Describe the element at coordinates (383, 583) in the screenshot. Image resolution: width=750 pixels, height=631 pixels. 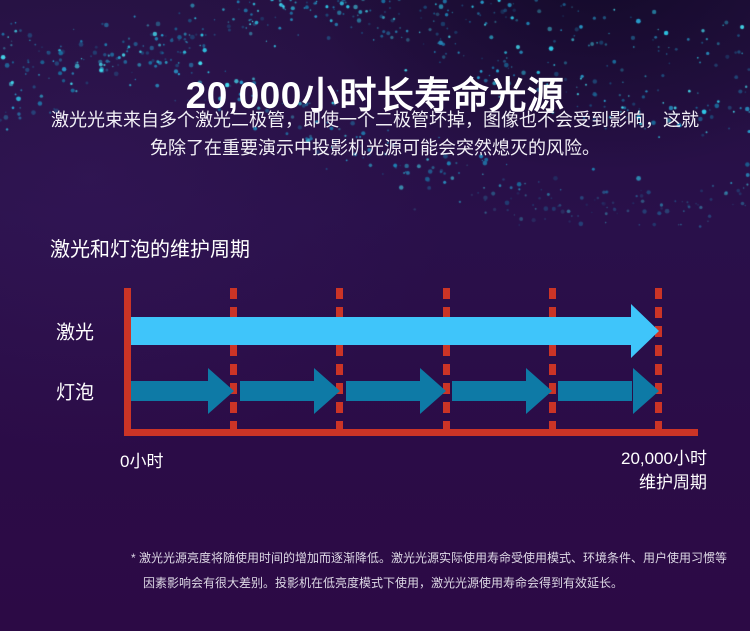
I see `disclaimer-line-2: 因素影响会有很大差别。投影机在低亮度模式下使用，激光光源使用寿命会得到有效延长。` at that location.